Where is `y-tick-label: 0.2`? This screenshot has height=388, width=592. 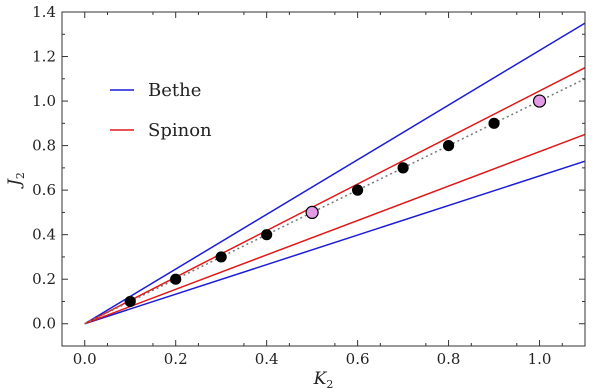
y-tick-label: 0.2 is located at coordinates (44, 279).